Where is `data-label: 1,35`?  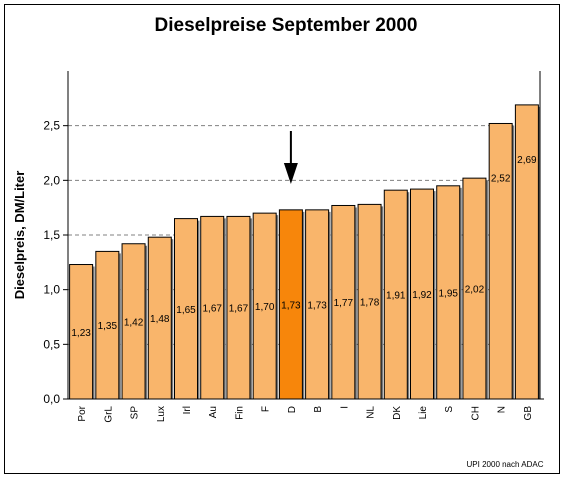
data-label: 1,35 is located at coordinates (108, 326).